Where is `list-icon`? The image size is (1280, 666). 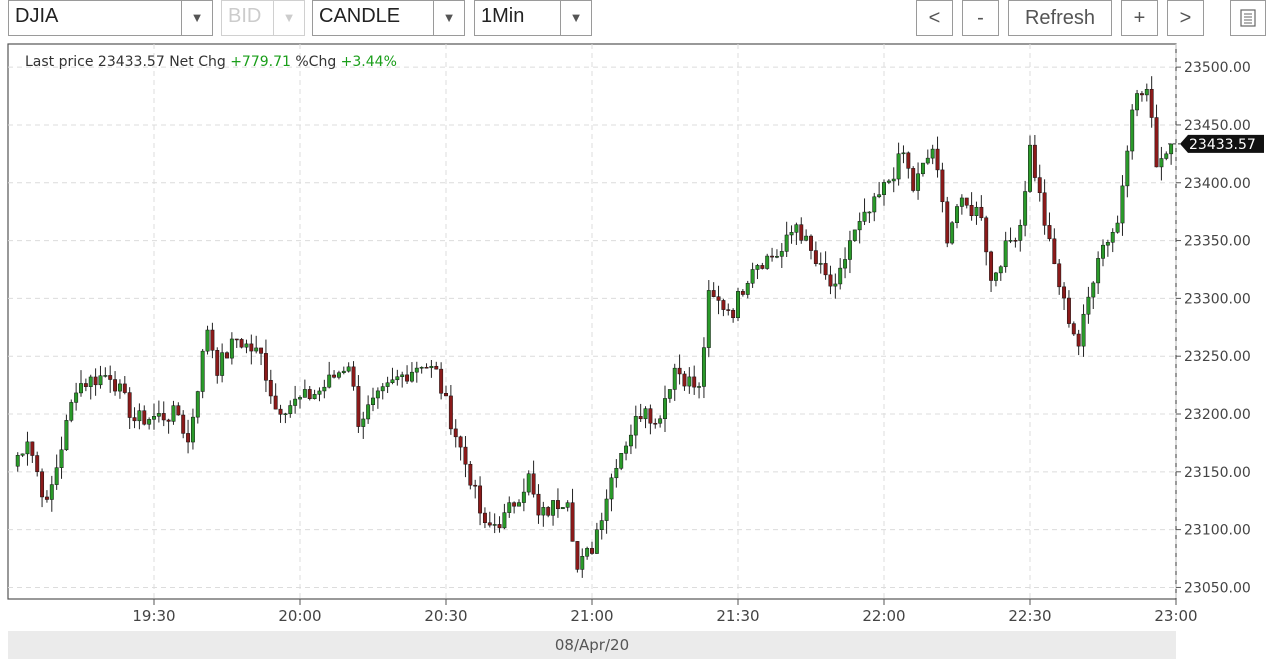 list-icon is located at coordinates (1248, 18).